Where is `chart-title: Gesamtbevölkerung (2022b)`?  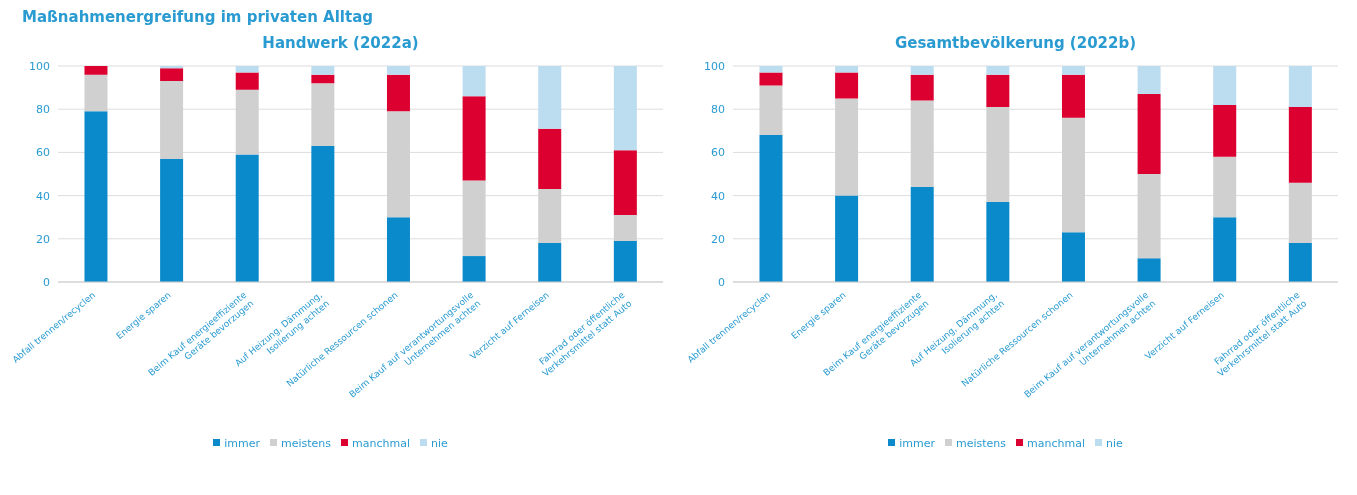
chart-title: Gesamtbevölkerung (2022b) is located at coordinates (1015, 44).